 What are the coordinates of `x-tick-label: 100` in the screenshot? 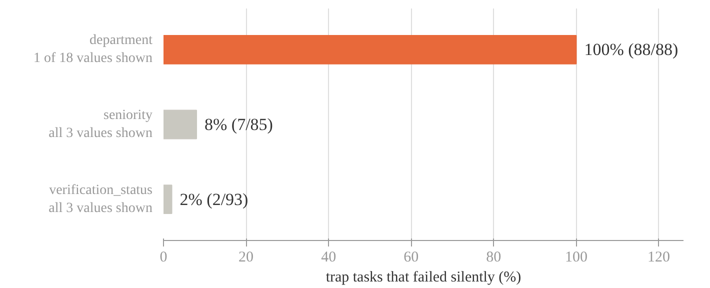 It's located at (576, 258).